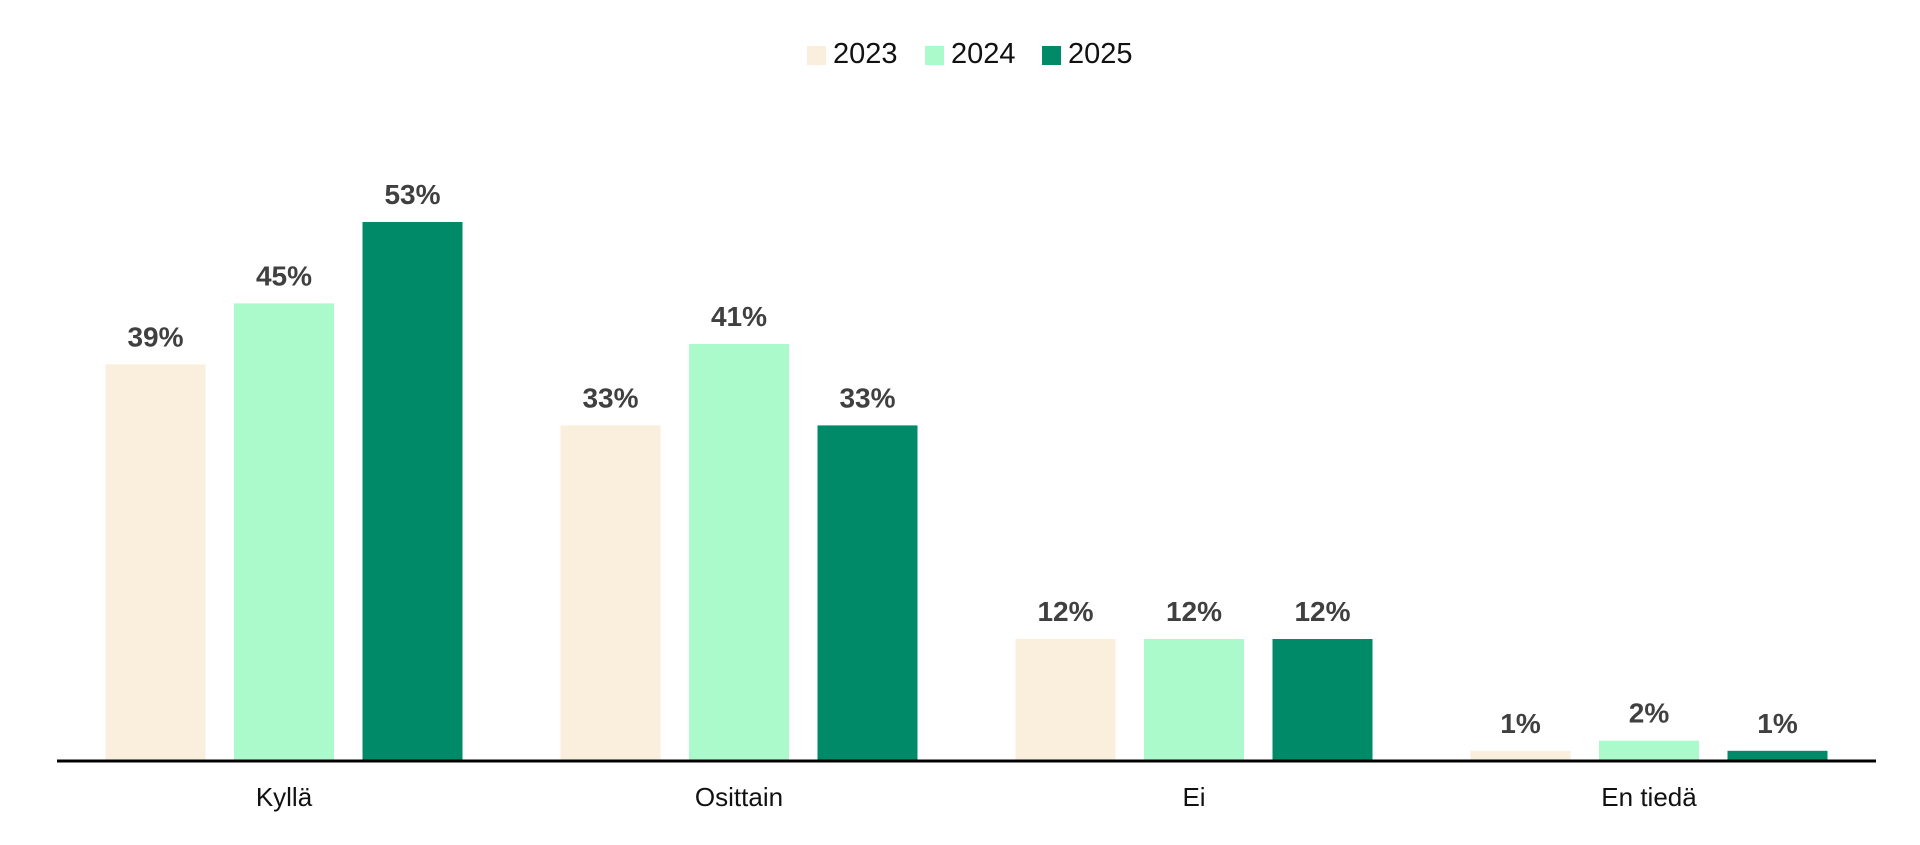 The image size is (1920, 845). Describe the element at coordinates (610, 593) in the screenshot. I see `bar-2023-osittain` at that location.